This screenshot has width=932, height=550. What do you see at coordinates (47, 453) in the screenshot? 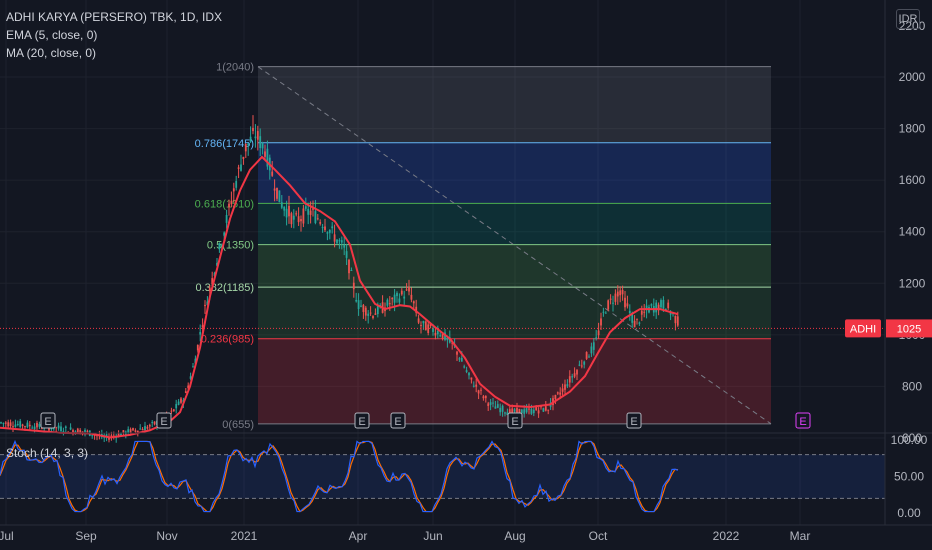
I see `stoch-legend: Stoch (14, 3, 3)` at bounding box center [47, 453].